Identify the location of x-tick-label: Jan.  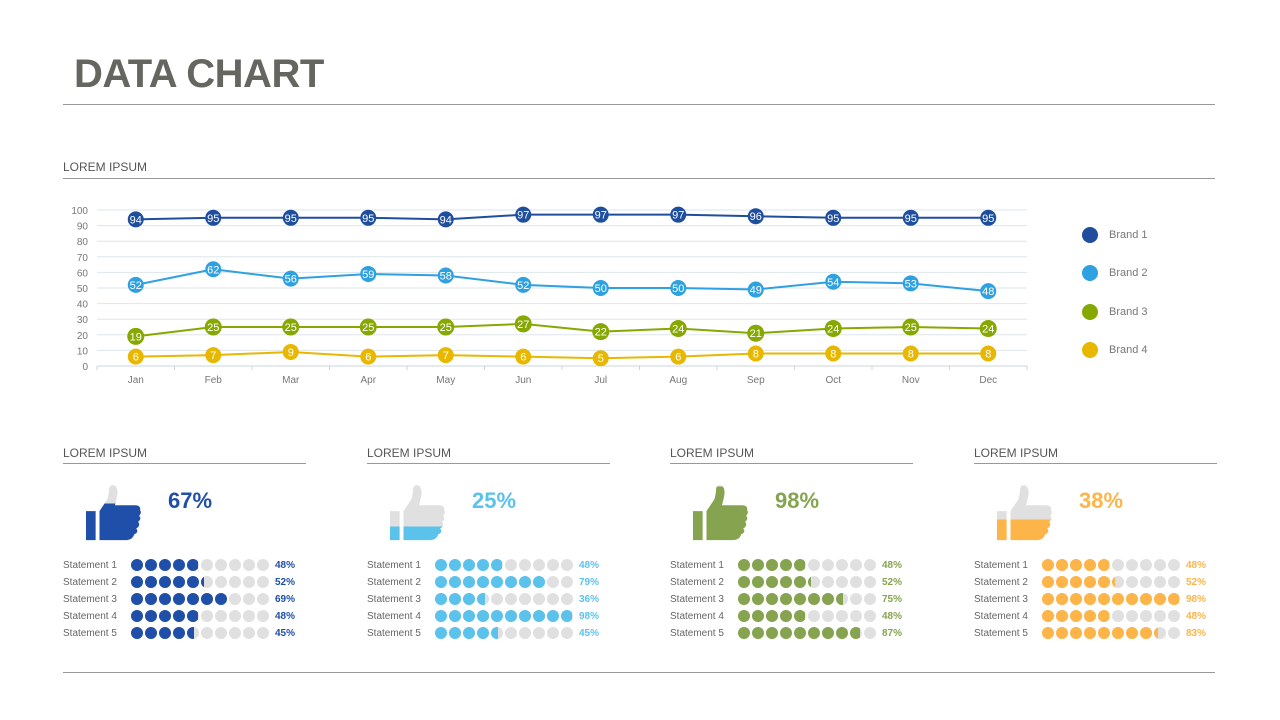
(136, 380).